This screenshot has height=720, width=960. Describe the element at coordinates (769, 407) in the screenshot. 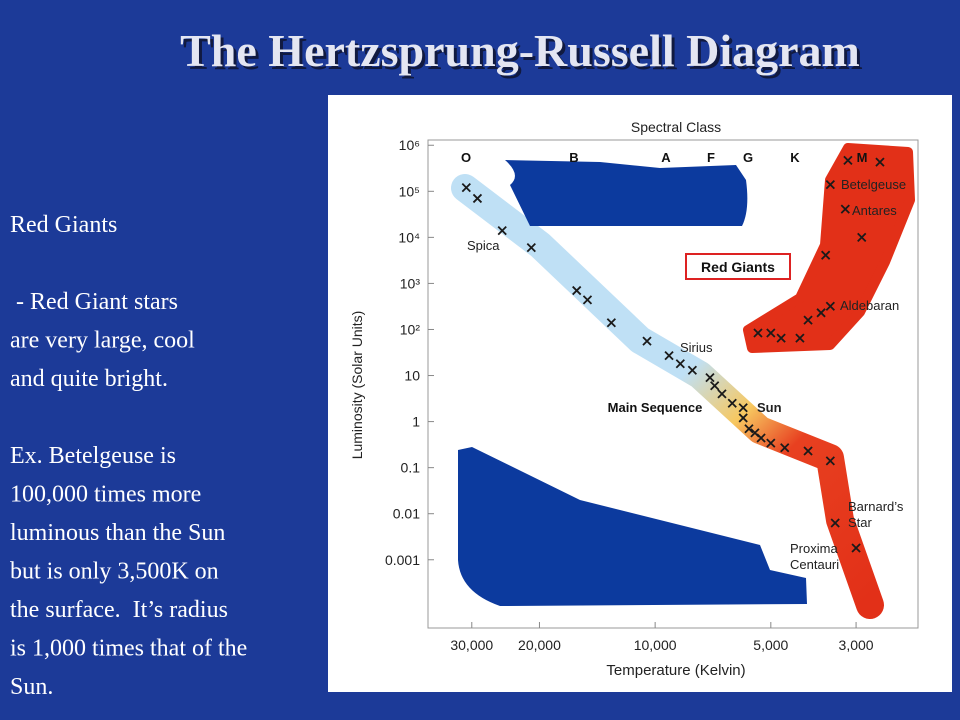

I see `star-label: Sun` at that location.